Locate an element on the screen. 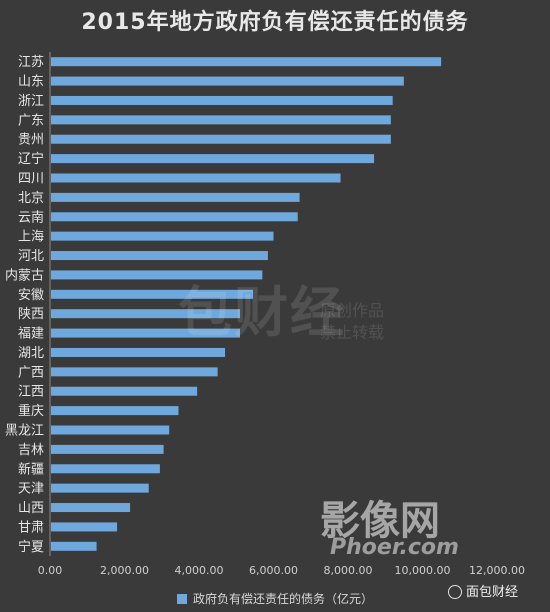  category-label: 安徽 is located at coordinates (31, 295).